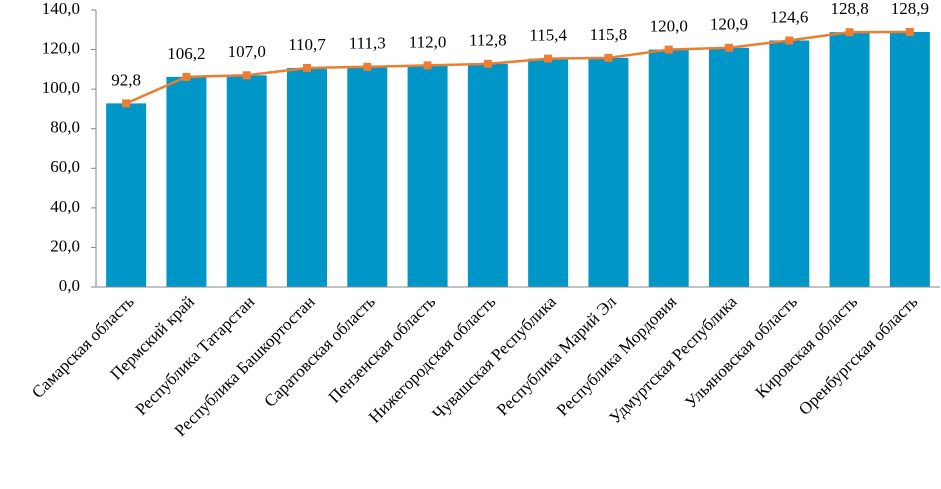 This screenshot has width=941, height=489. What do you see at coordinates (517, 67) in the screenshot?
I see `line` at bounding box center [517, 67].